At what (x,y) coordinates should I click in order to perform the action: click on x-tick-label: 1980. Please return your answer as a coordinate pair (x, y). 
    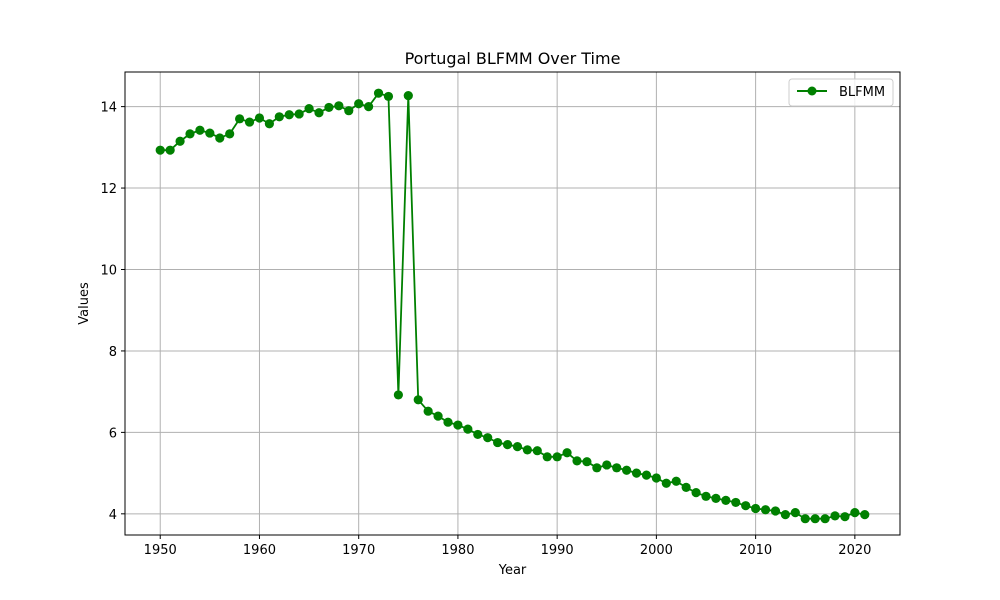
    Looking at the image, I should click on (457, 550).